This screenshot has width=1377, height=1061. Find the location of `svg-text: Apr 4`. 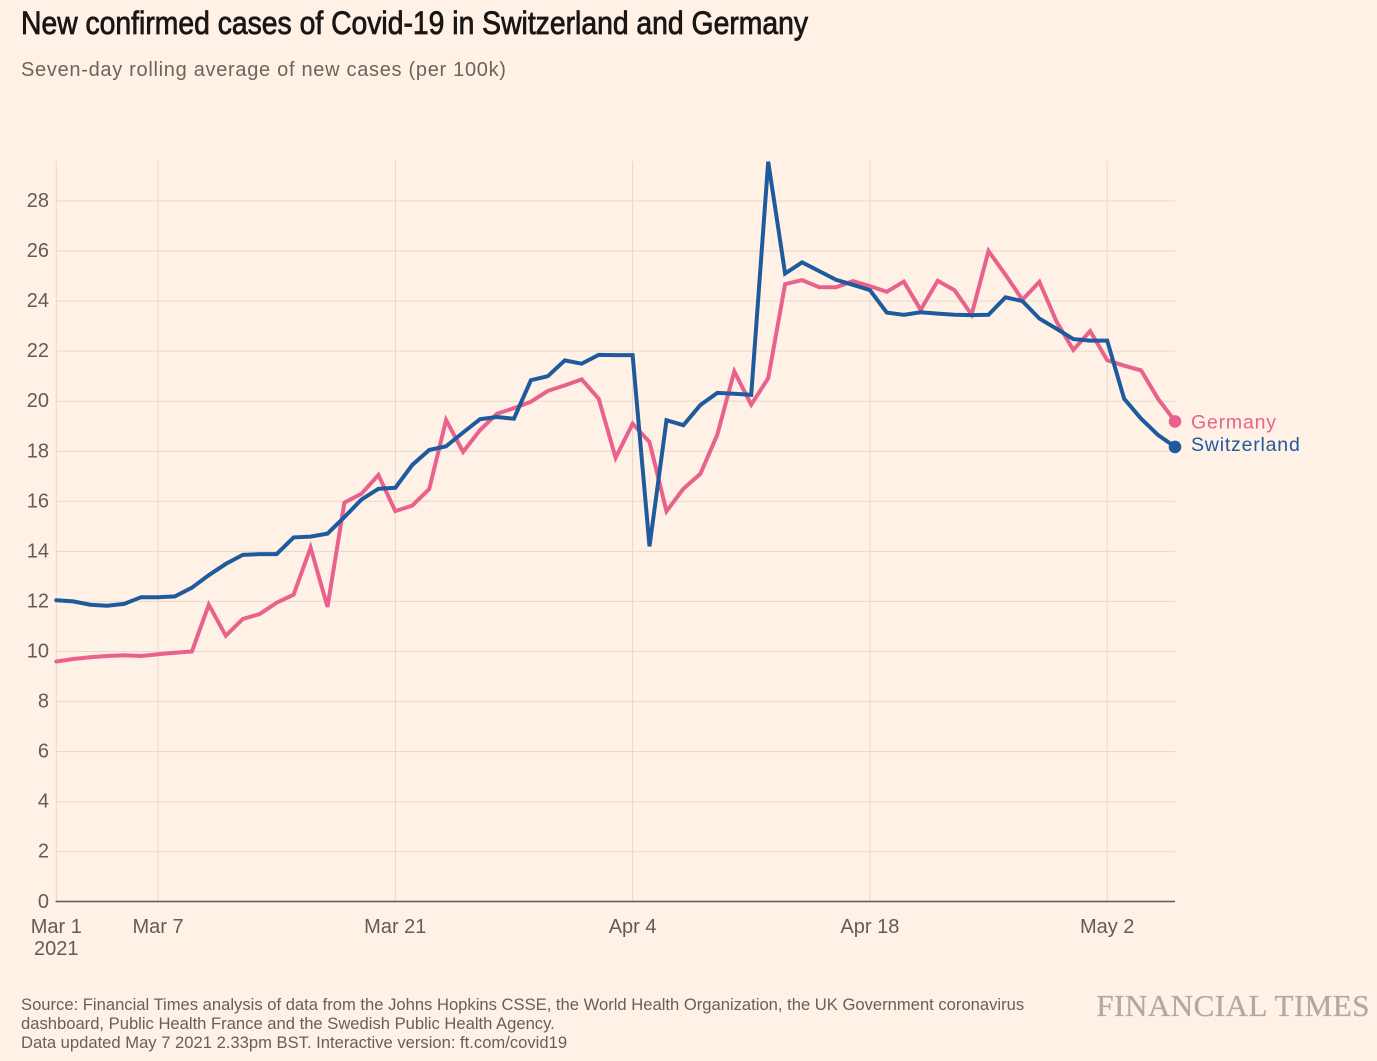

svg-text: Apr 4 is located at coordinates (633, 927).